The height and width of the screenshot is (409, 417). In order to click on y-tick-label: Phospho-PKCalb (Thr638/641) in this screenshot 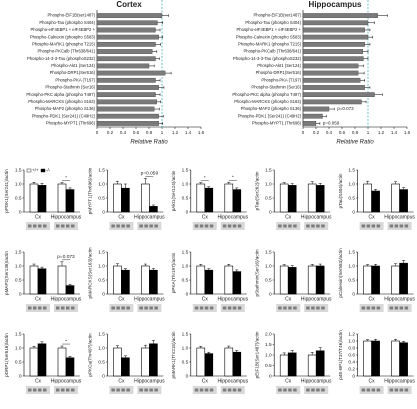, I will do `click(273, 51)`.